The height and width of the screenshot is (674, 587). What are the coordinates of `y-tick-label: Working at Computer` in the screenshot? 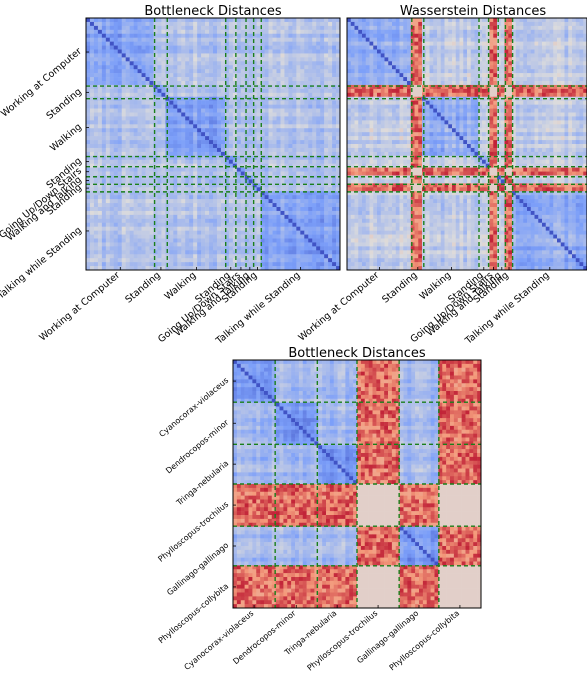 It's located at (42, 83).